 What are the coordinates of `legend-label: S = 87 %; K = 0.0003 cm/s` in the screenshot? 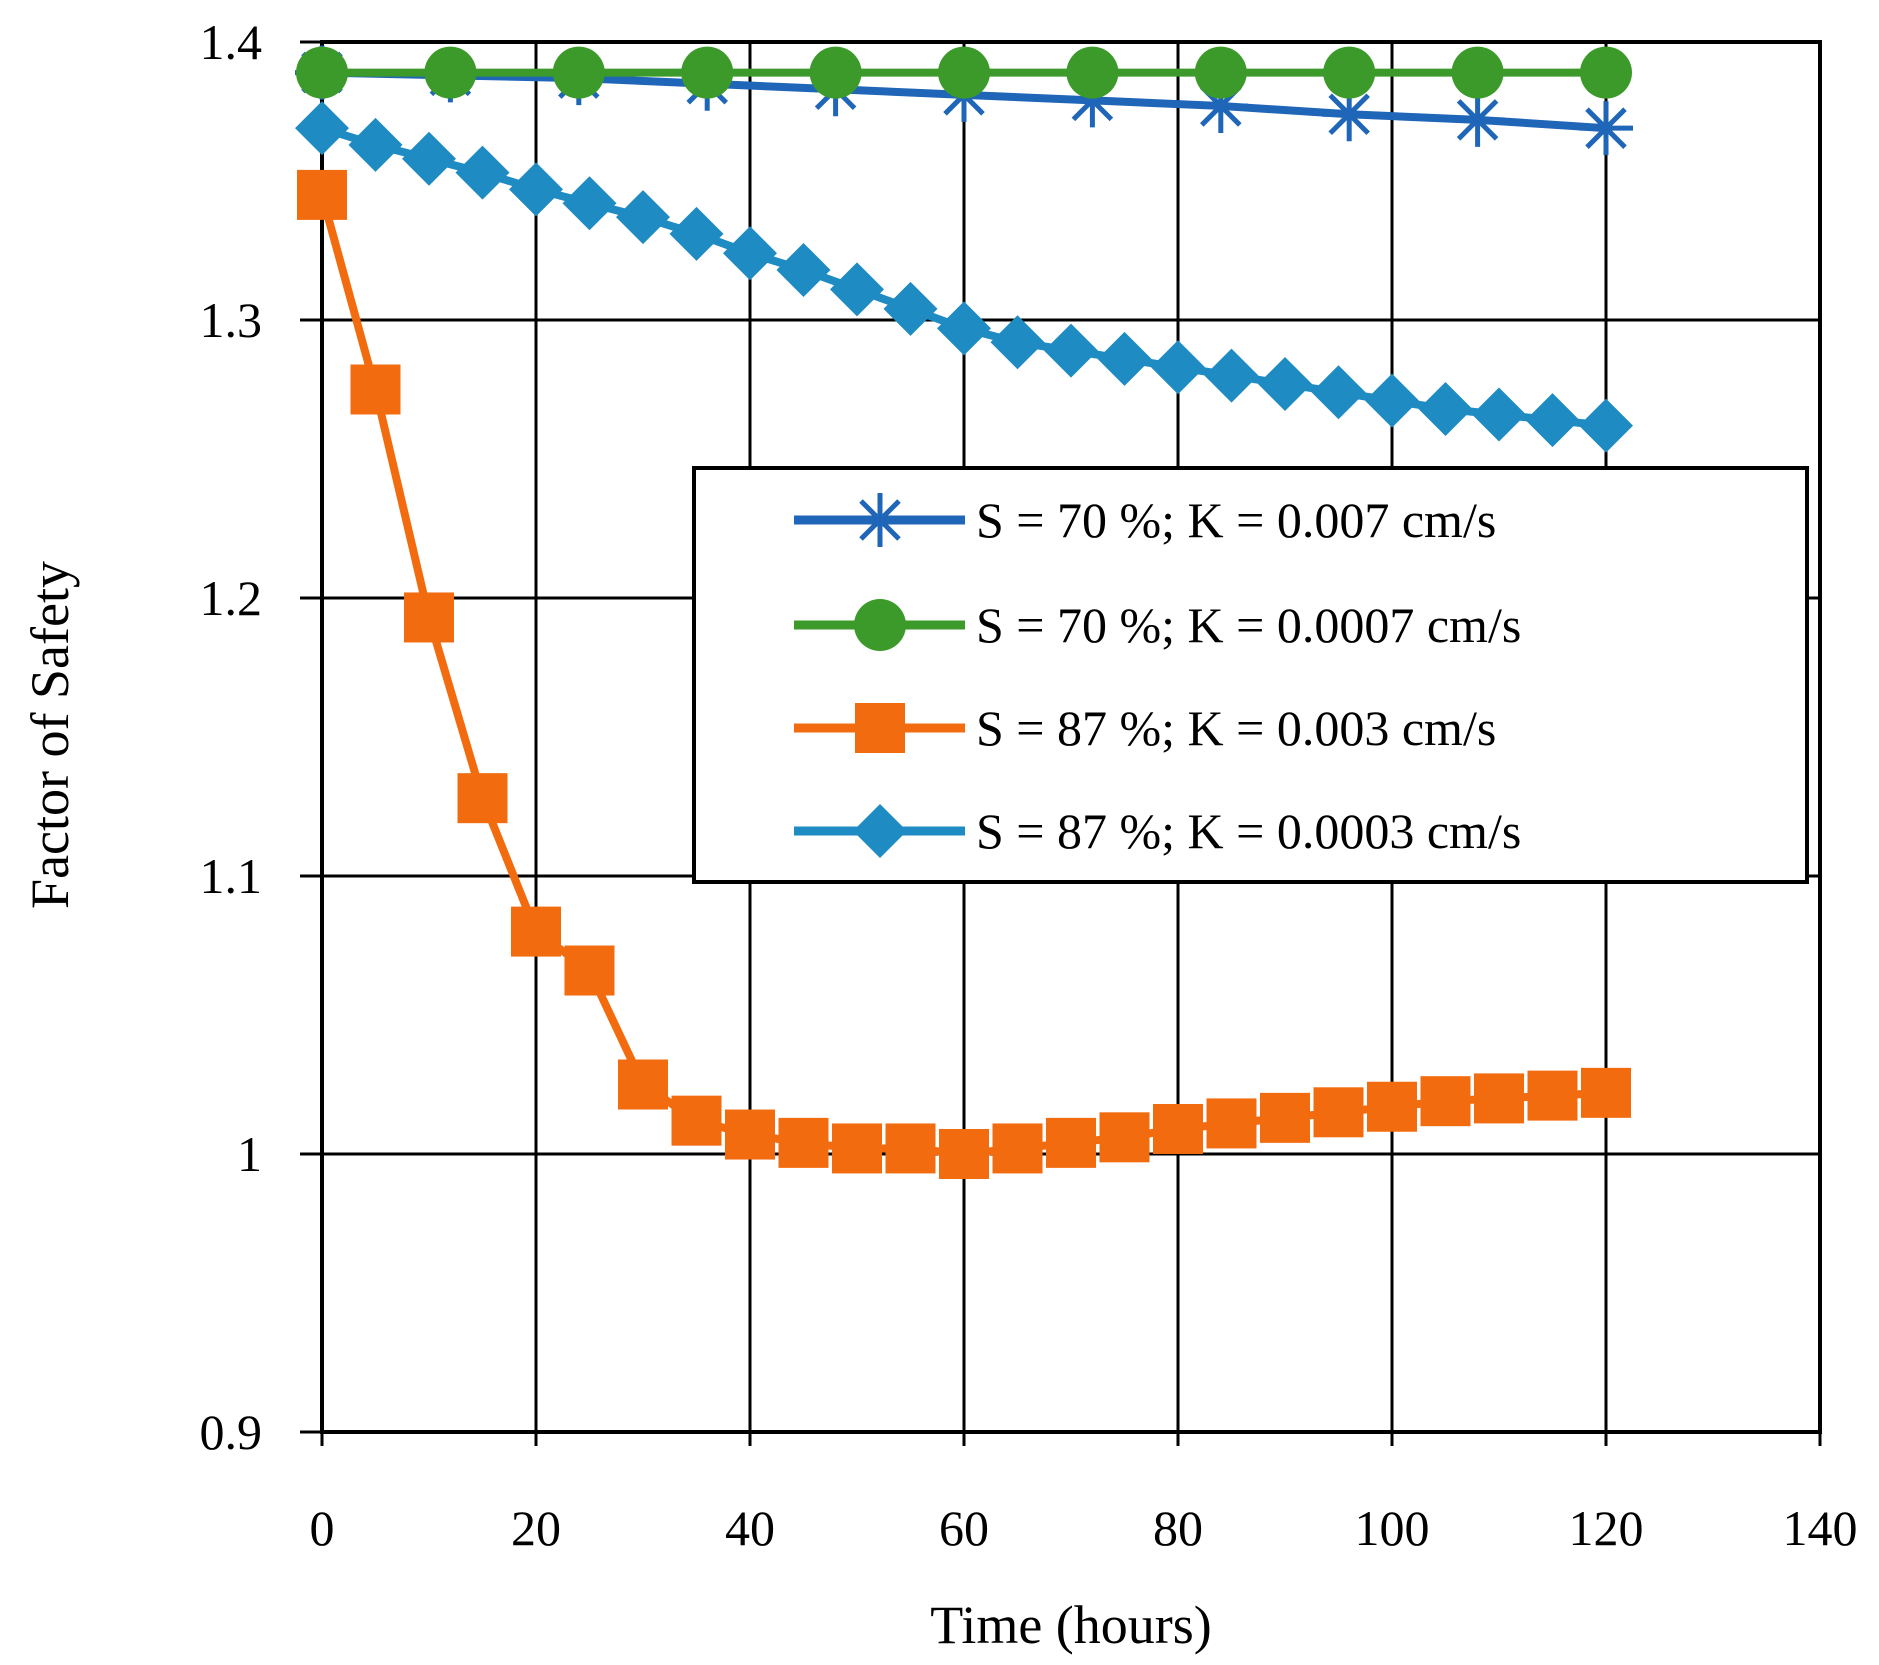 It's located at (1248, 831).